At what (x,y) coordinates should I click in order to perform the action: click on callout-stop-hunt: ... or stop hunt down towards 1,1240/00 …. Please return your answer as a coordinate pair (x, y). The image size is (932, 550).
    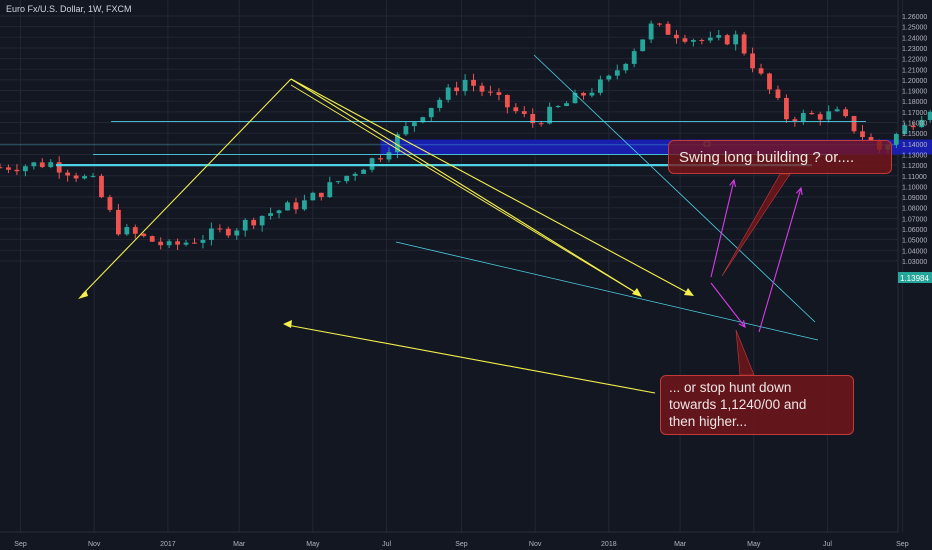
    Looking at the image, I should click on (757, 405).